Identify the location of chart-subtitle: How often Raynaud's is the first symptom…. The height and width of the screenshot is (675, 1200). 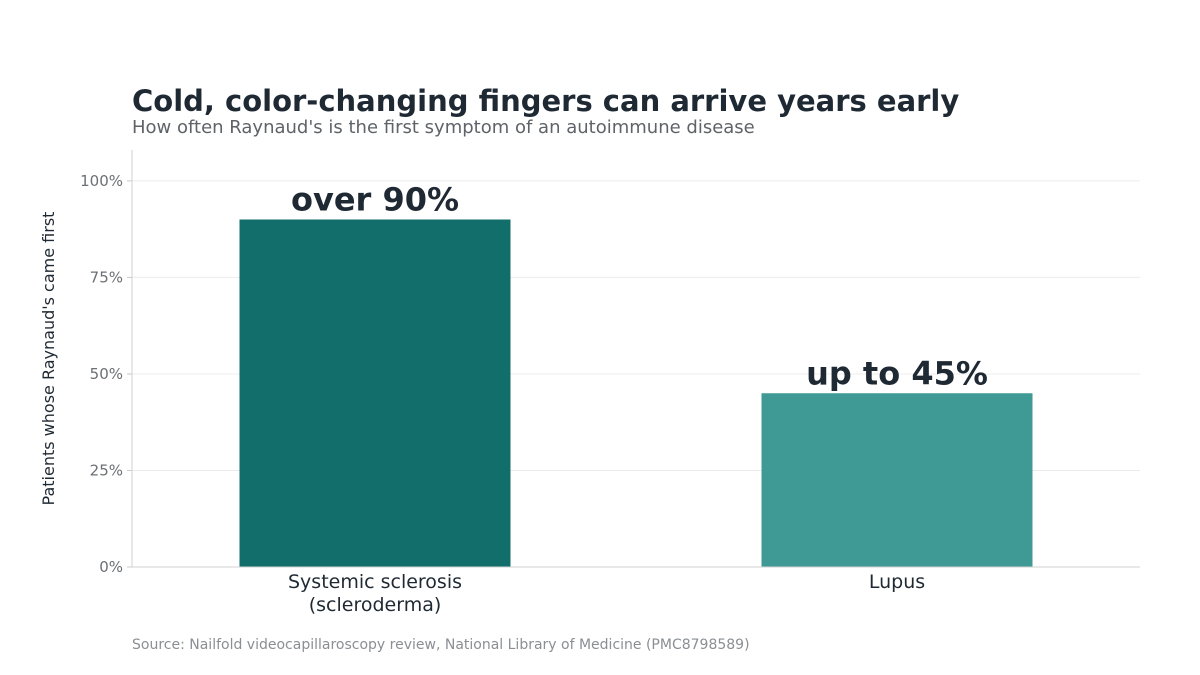
(443, 127).